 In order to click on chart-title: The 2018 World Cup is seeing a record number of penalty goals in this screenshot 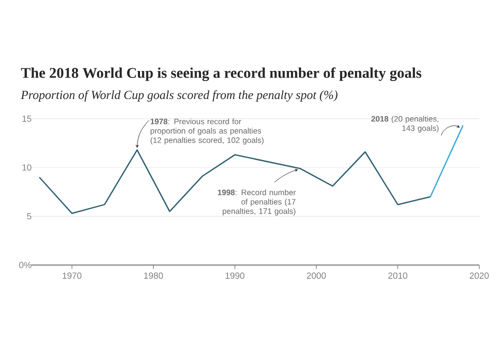, I will do `click(221, 74)`.